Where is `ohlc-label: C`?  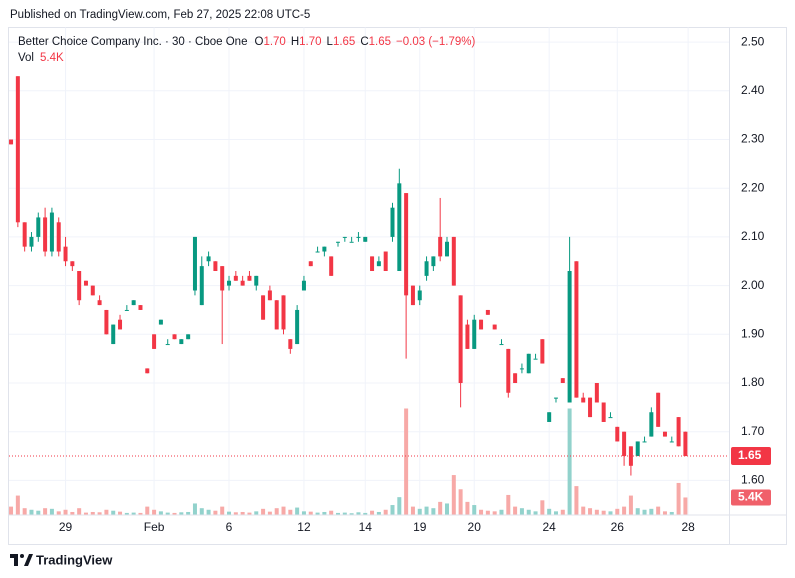 ohlc-label: C is located at coordinates (364, 42).